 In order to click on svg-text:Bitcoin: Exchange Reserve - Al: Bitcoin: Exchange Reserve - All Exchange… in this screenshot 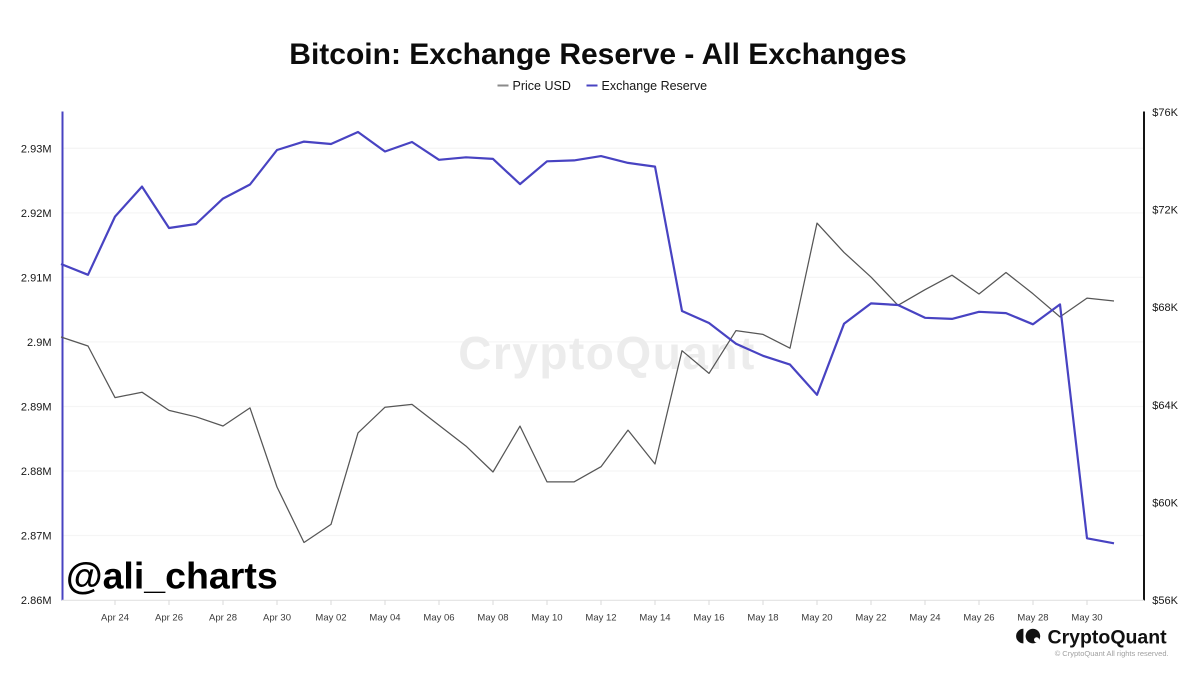, I will do `click(597, 54)`.